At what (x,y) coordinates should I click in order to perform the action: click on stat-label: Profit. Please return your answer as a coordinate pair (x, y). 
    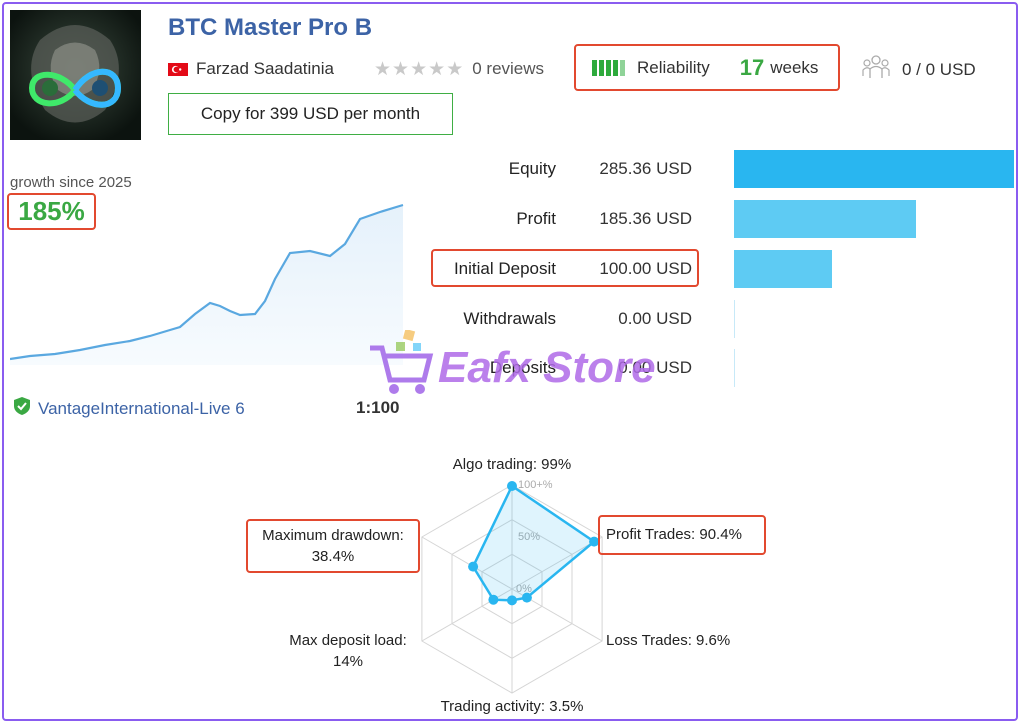
    Looking at the image, I should click on (536, 218).